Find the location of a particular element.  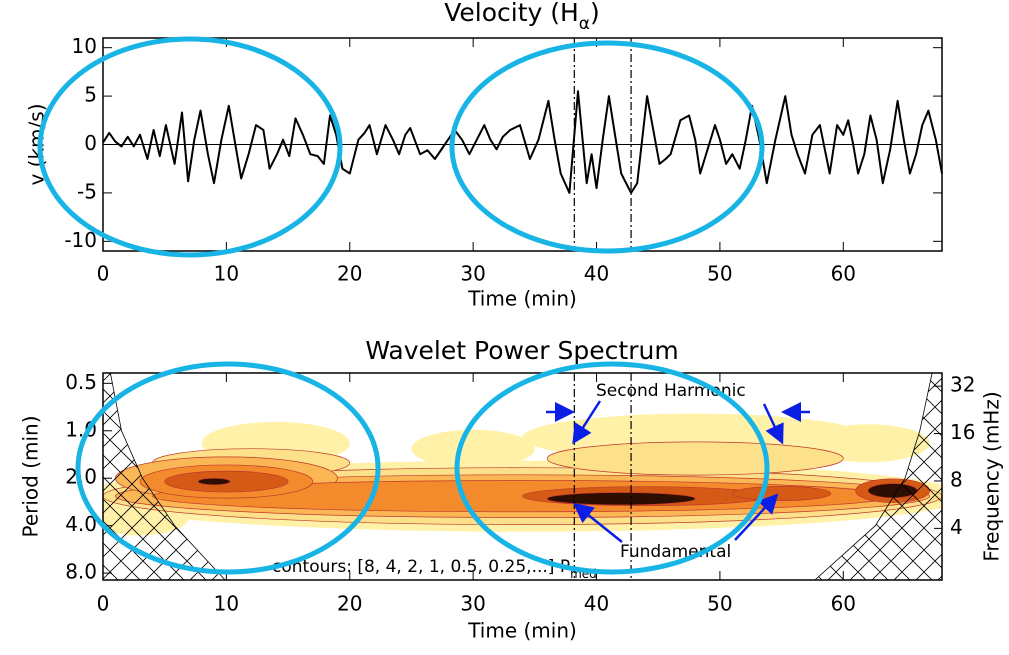

y2-tick-label: 32 is located at coordinates (962, 385).